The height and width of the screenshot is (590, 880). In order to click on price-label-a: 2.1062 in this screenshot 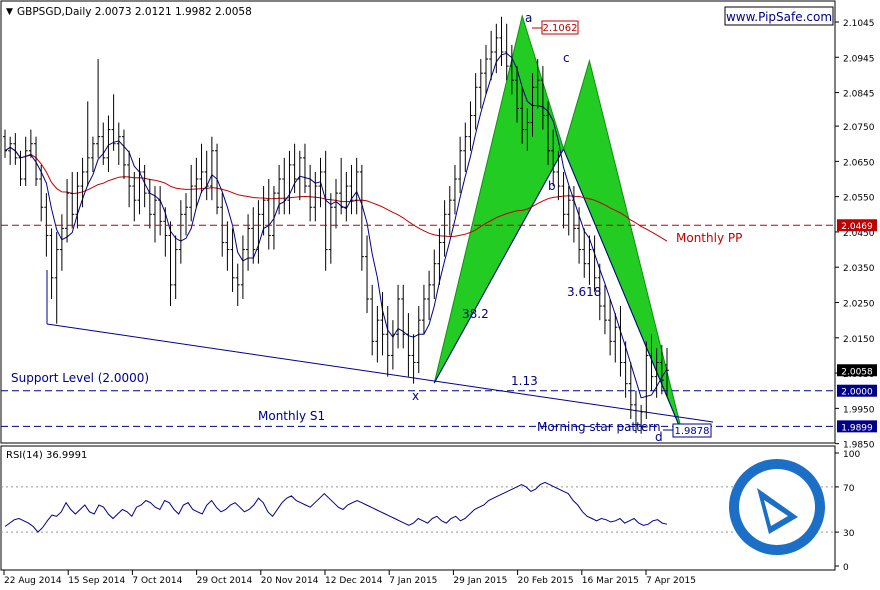, I will do `click(560, 28)`.